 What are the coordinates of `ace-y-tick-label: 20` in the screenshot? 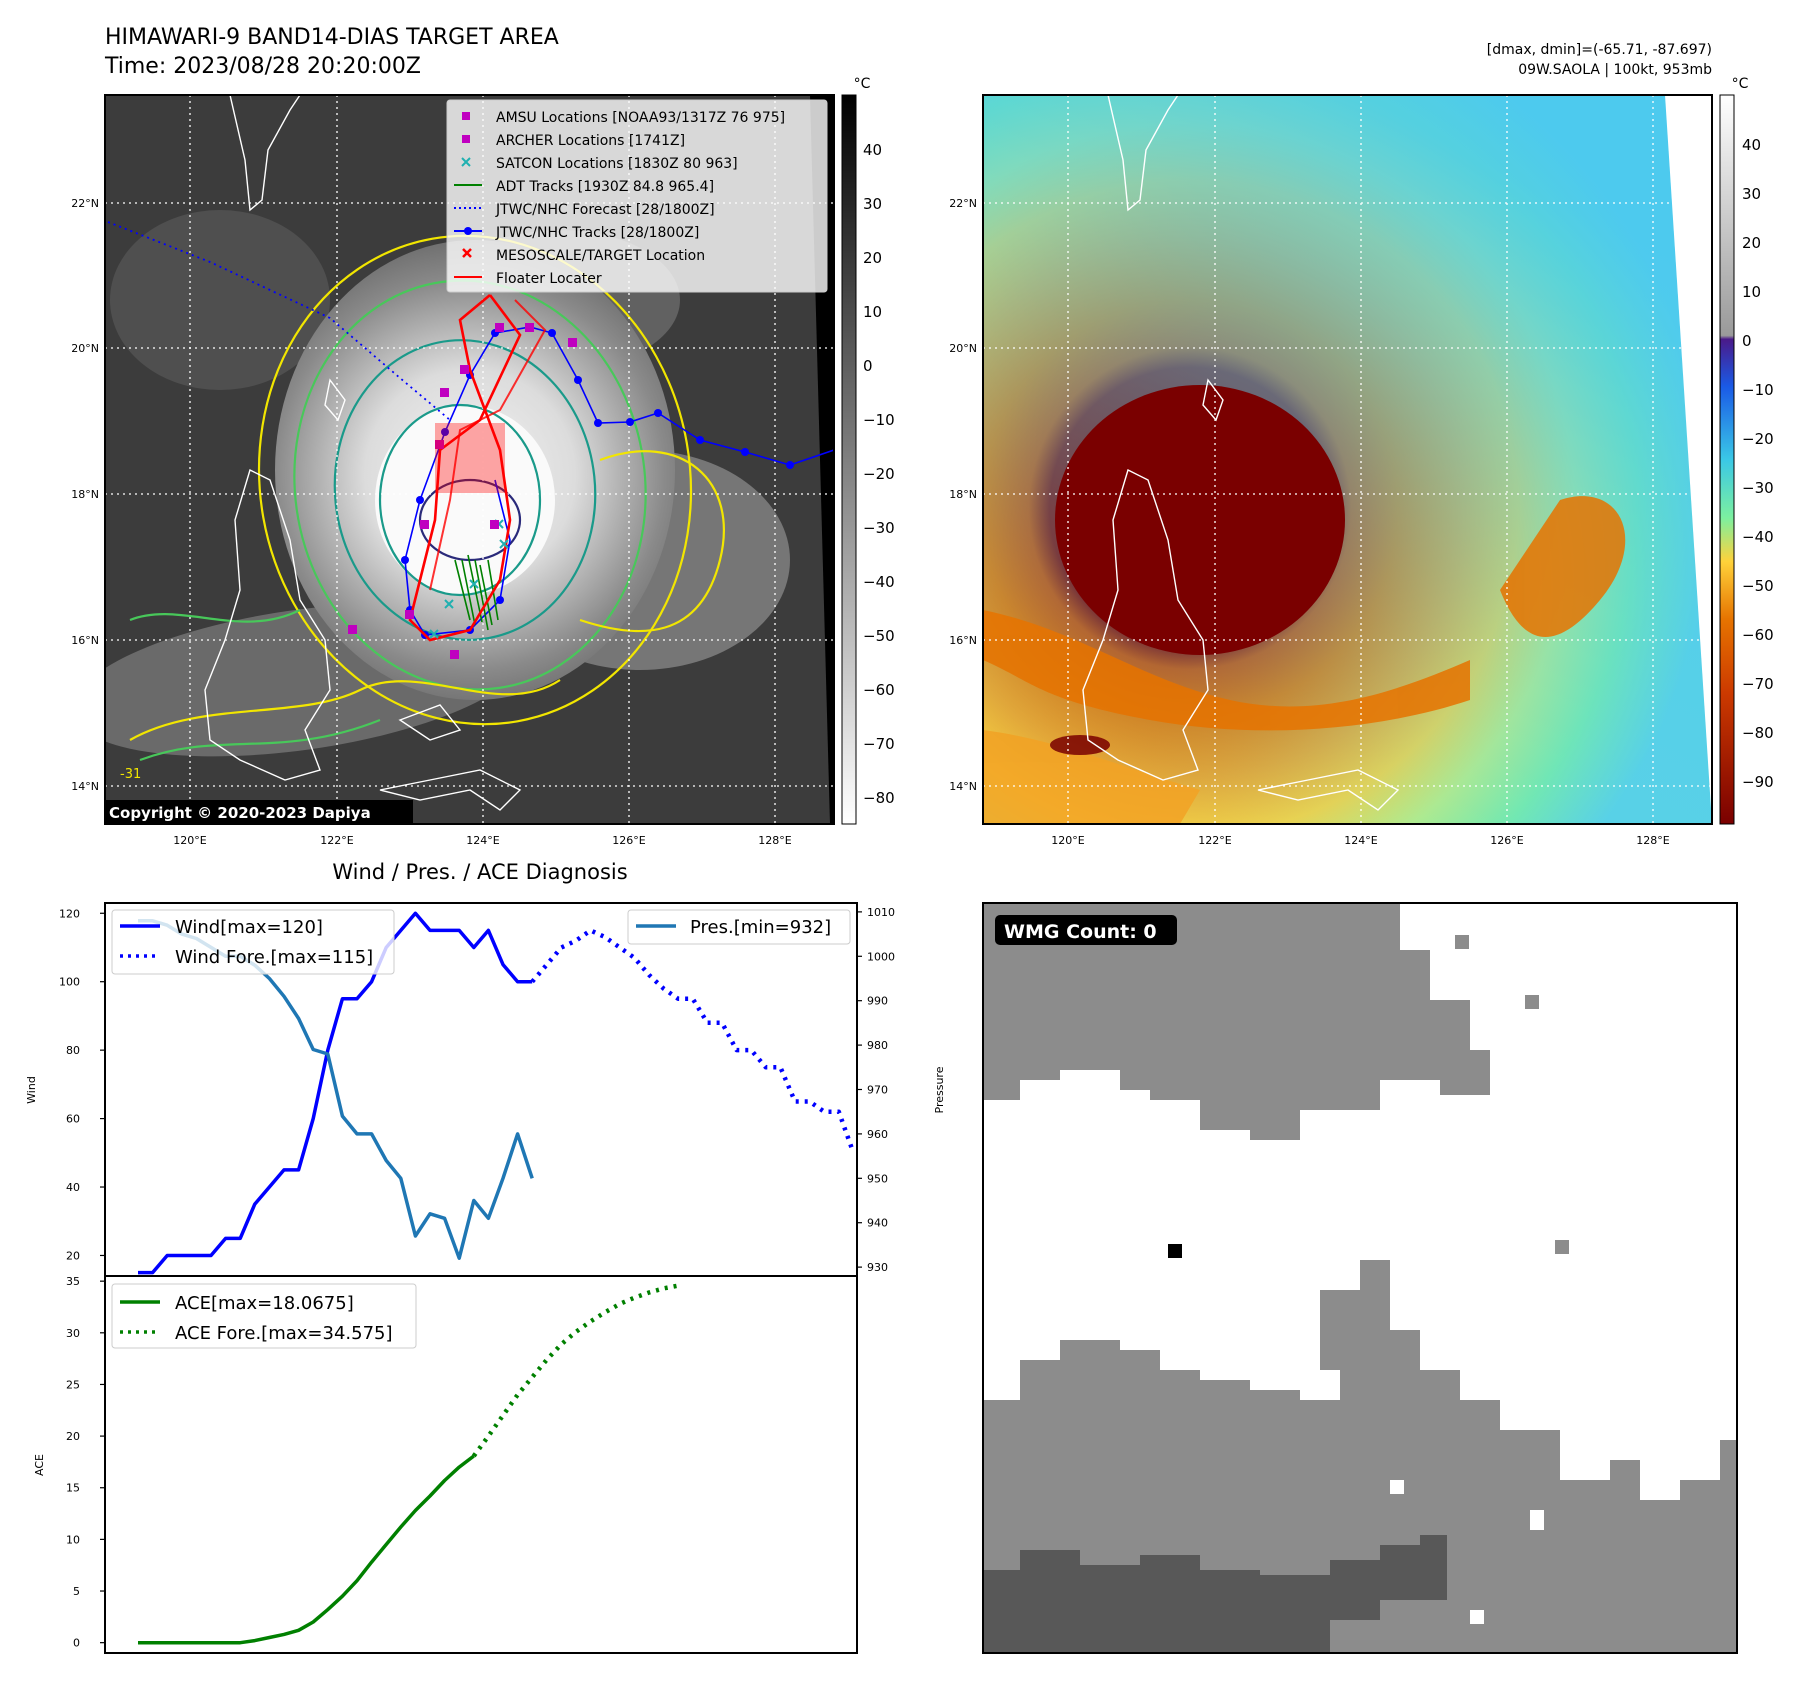 It's located at (73, 1436).